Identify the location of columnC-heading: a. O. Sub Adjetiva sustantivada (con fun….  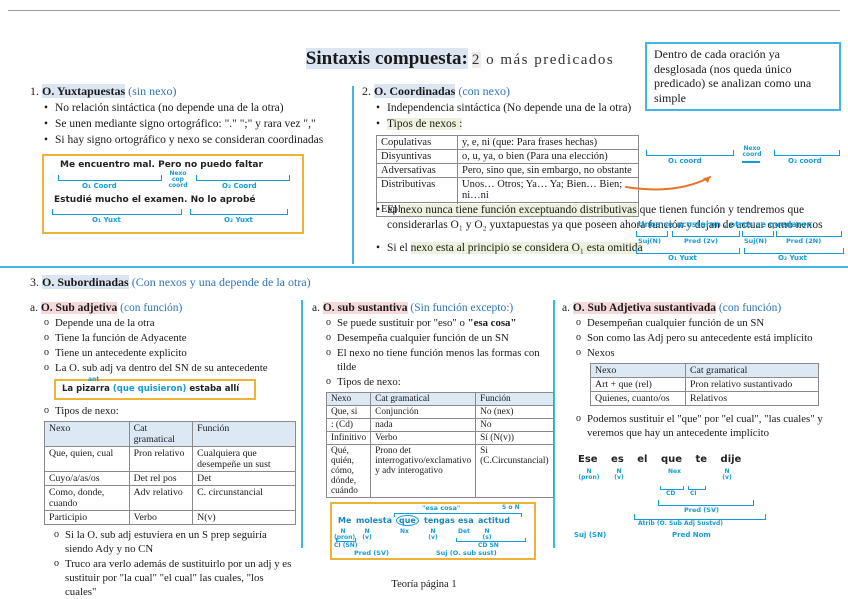
(702, 308).